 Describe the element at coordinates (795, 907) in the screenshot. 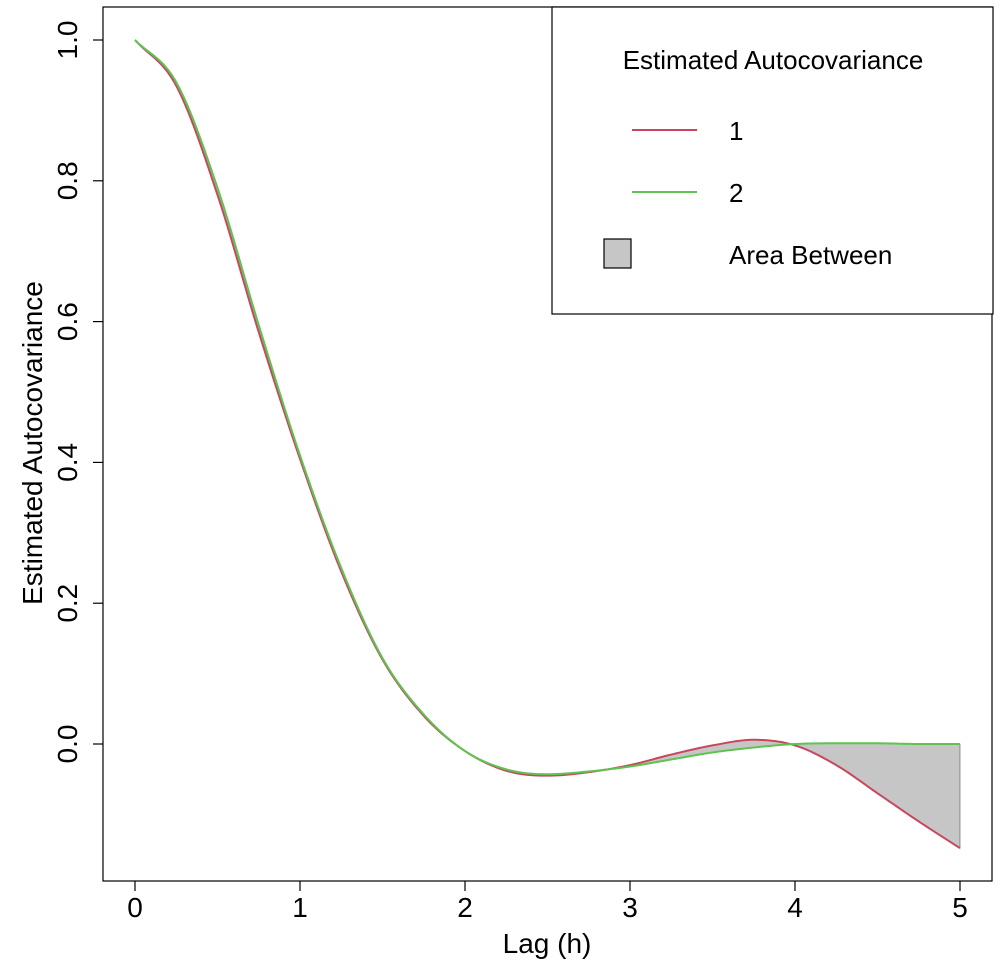

I see `x-tick-label-4: 4` at that location.